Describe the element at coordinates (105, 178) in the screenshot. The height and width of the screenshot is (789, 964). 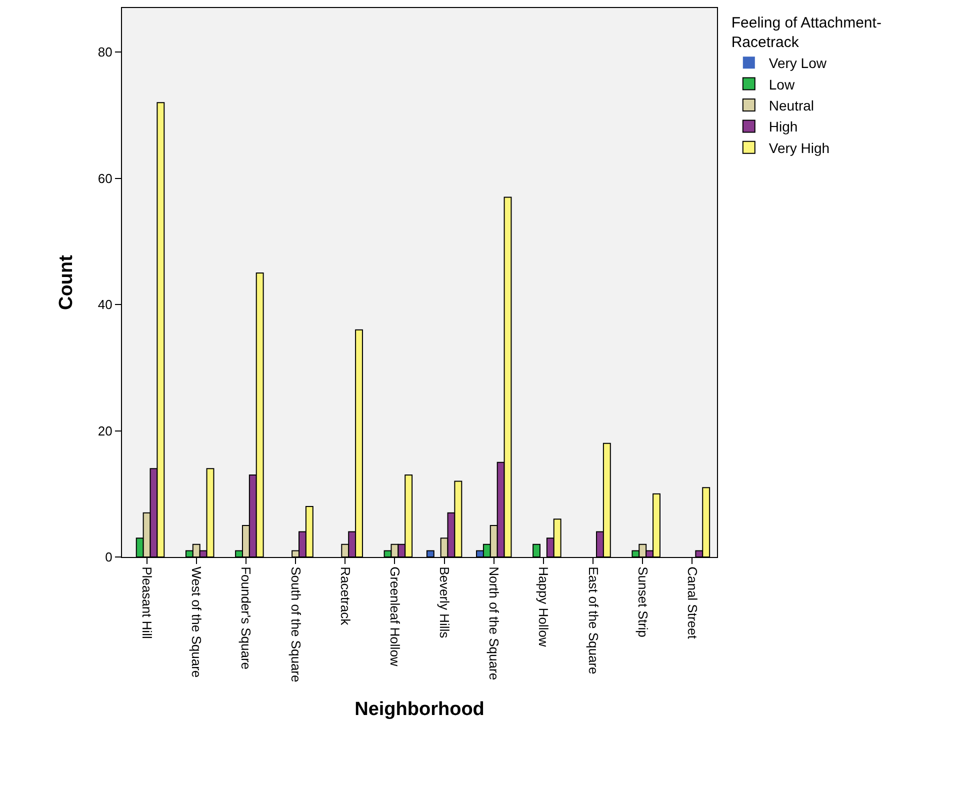
I see `y-tick-label: 60` at that location.